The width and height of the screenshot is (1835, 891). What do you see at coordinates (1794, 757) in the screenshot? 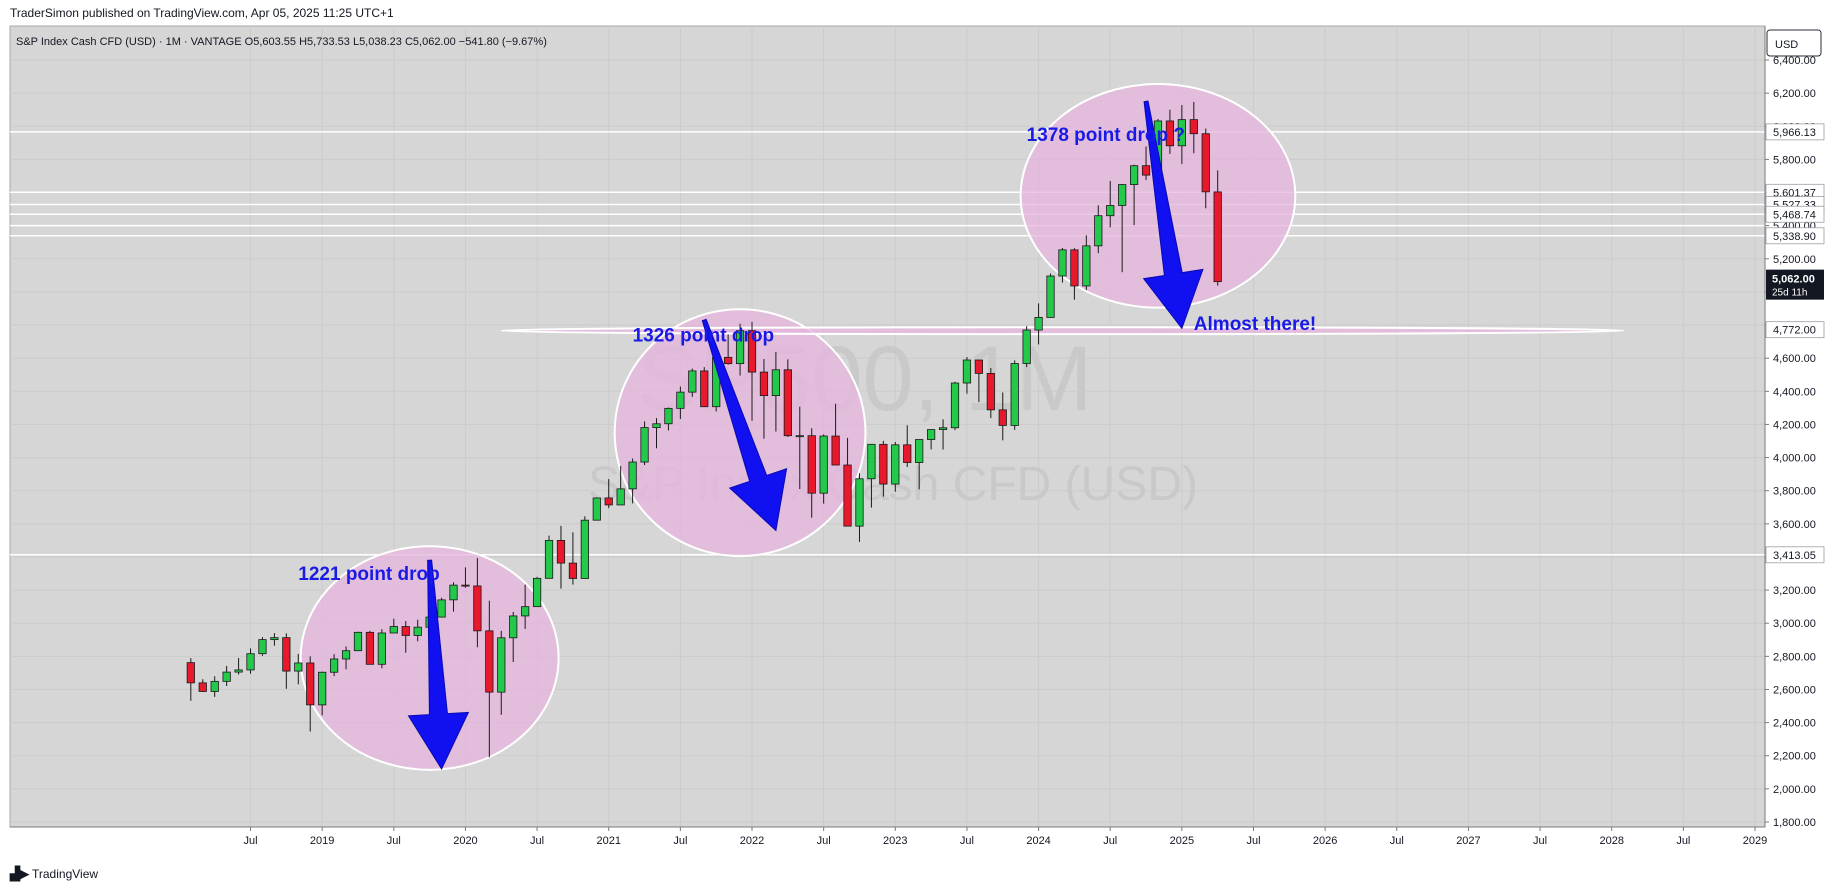
I see `price-tick-label: 2,200.00` at bounding box center [1794, 757].